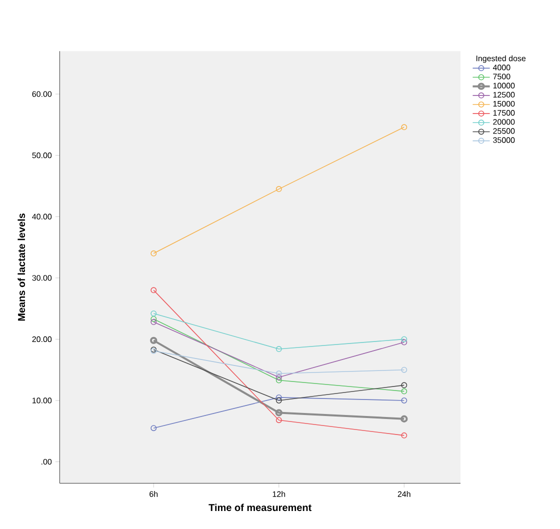 Image resolution: width=560 pixels, height=529 pixels. What do you see at coordinates (22, 267) in the screenshot?
I see `y-axis-title: Means of lactate levels` at bounding box center [22, 267].